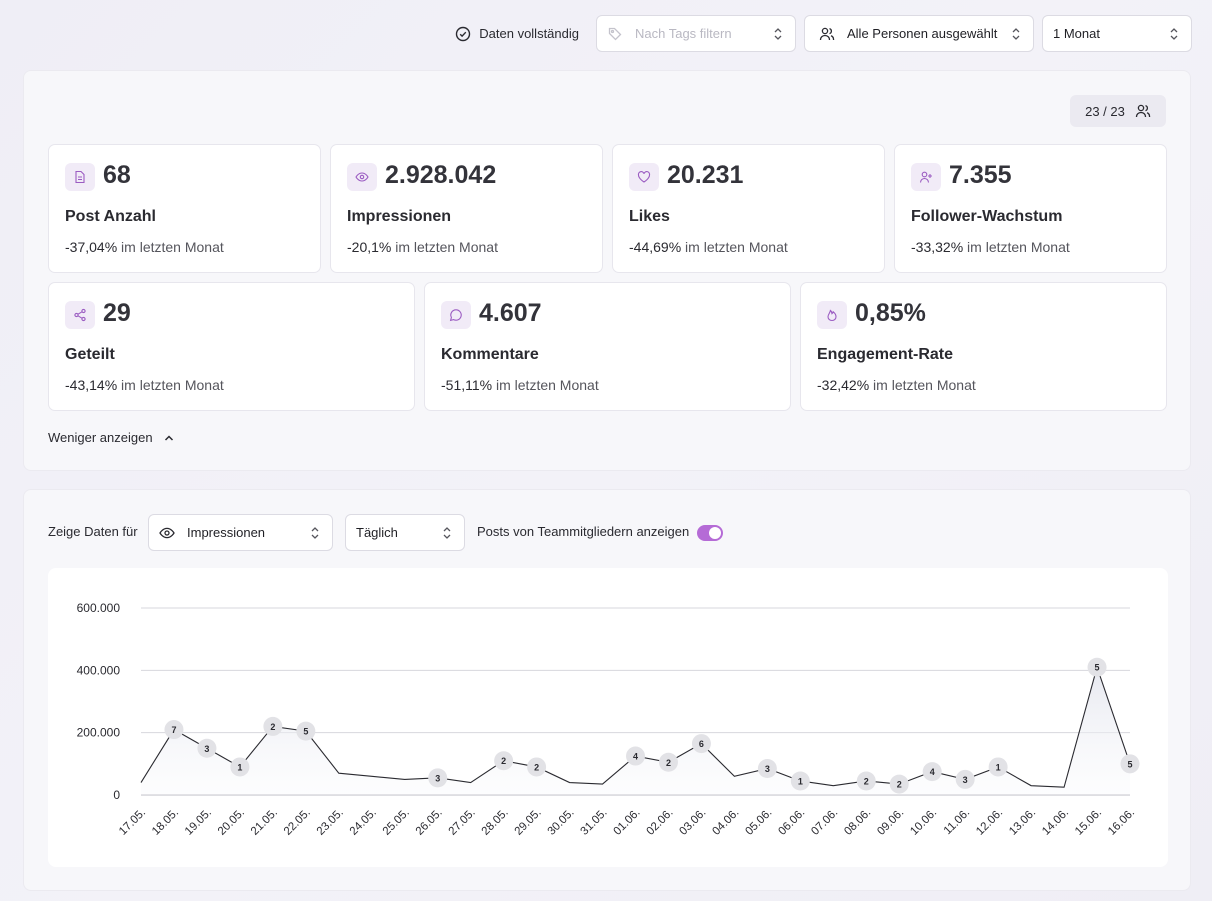 The image size is (1212, 901). Describe the element at coordinates (467, 385) in the screenshot. I see `kpi-change-value: -51,11%` at that location.